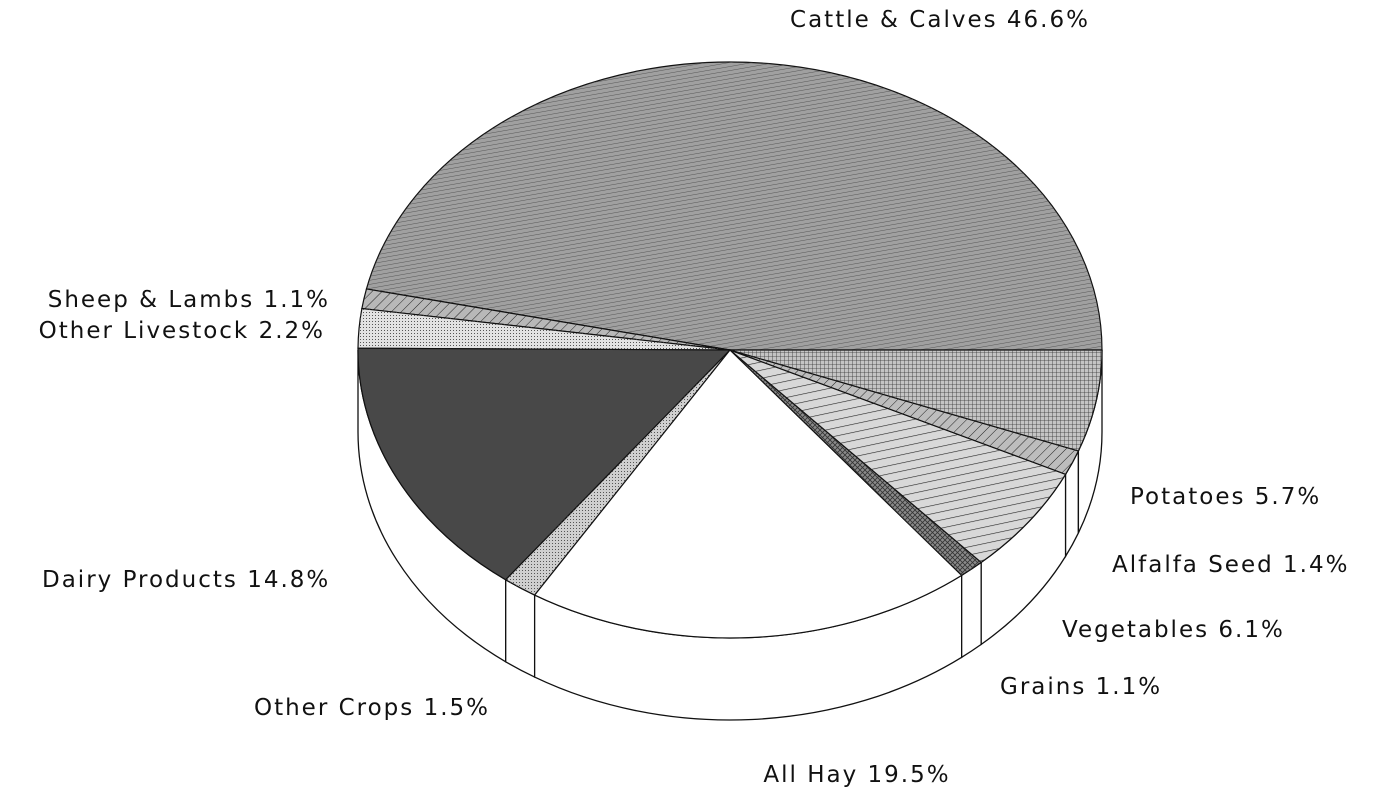 The height and width of the screenshot is (790, 1397). Describe the element at coordinates (1193, 565) in the screenshot. I see `slice-label-name: Alfalfa Seed` at that location.